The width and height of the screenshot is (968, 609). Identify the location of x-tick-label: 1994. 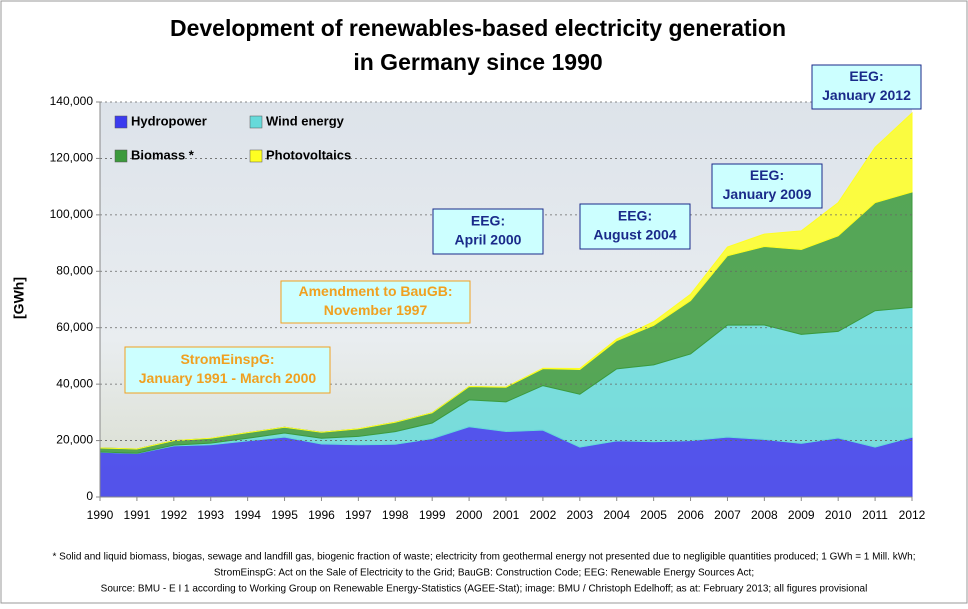
(247, 515).